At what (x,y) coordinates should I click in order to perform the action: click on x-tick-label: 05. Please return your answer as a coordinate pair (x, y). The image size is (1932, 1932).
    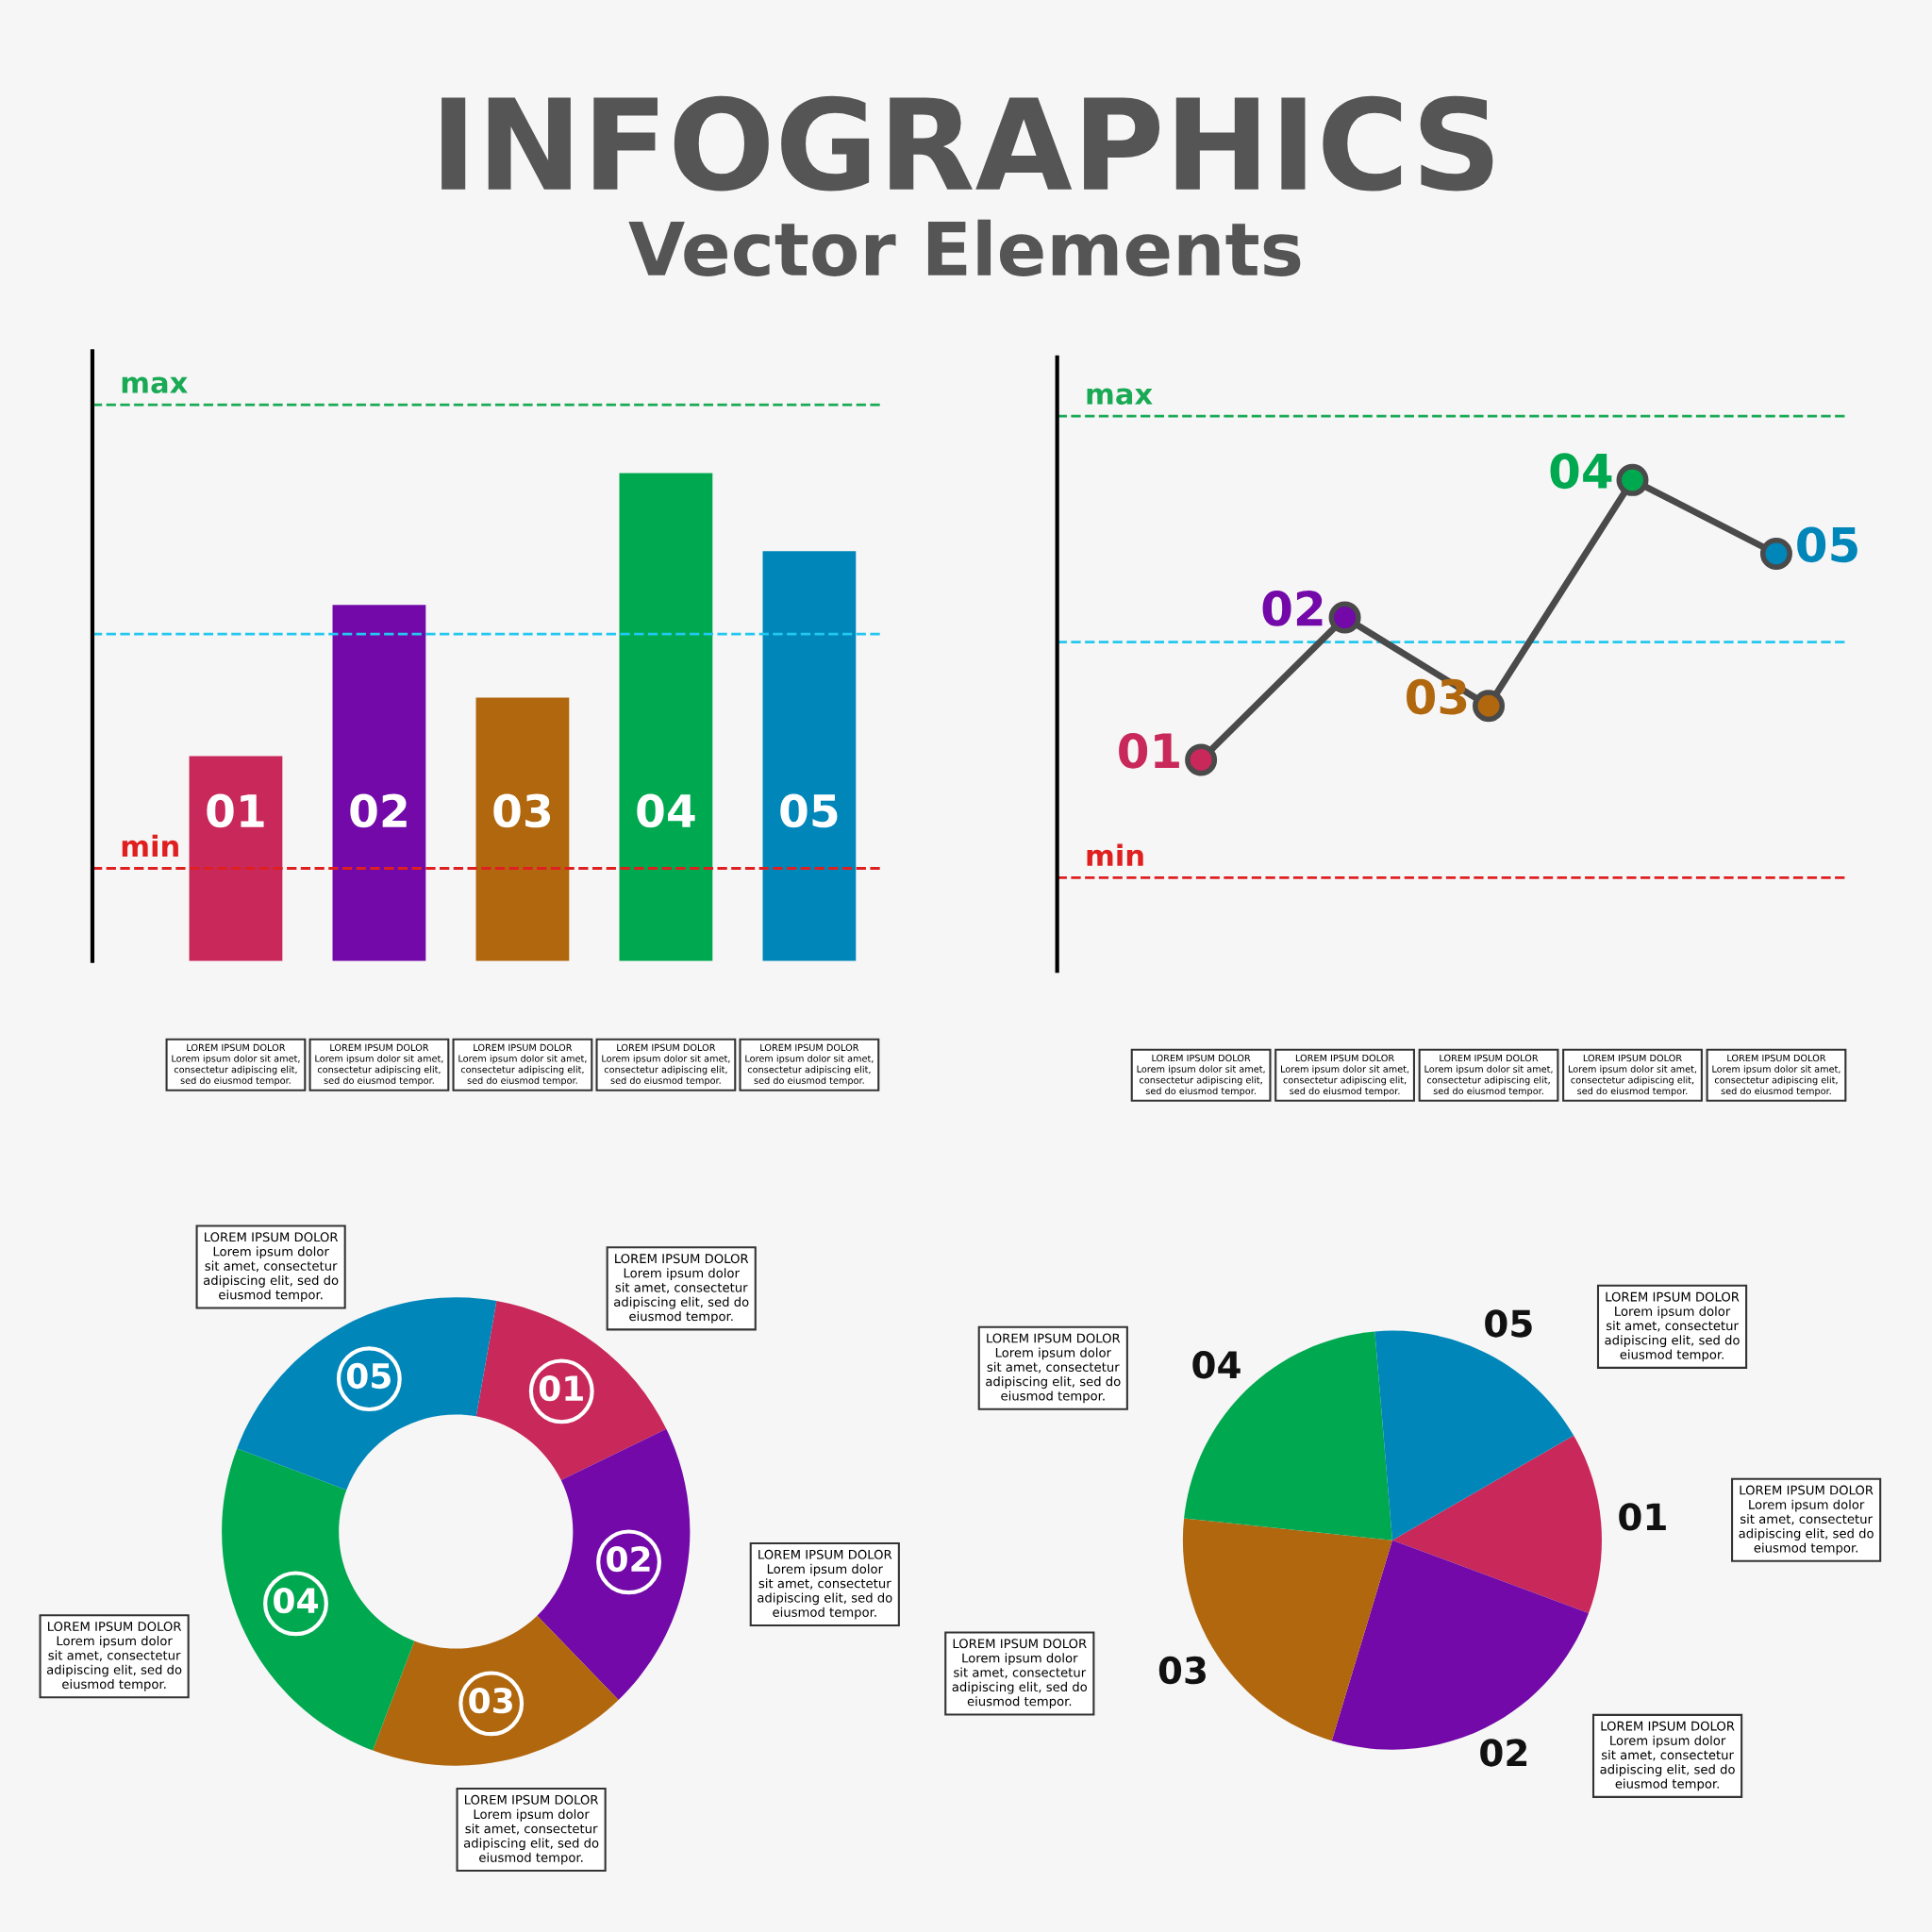
    Looking at the image, I should click on (809, 811).